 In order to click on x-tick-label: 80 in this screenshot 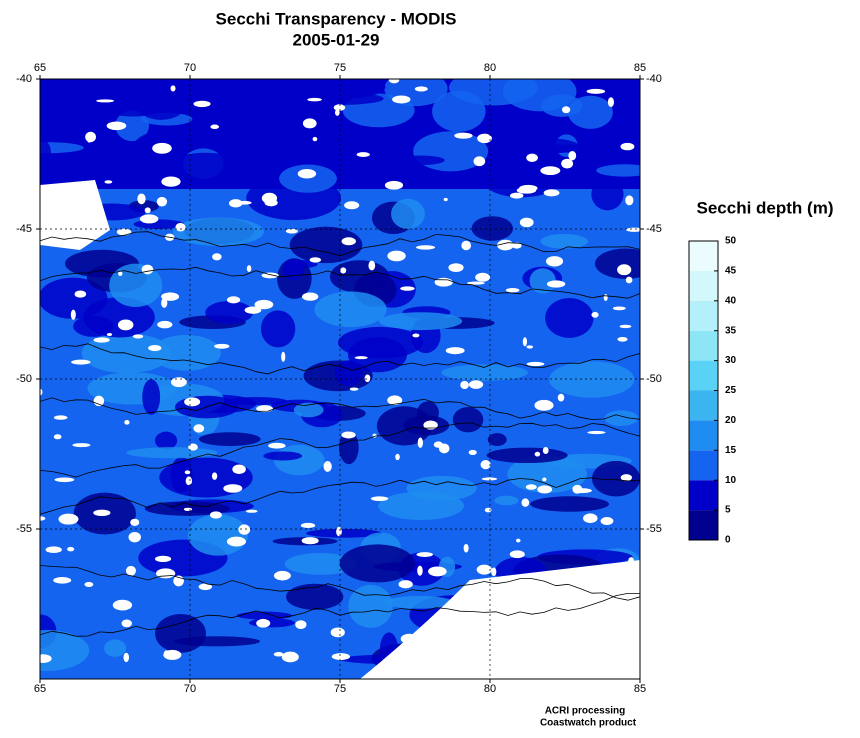, I will do `click(490, 68)`.